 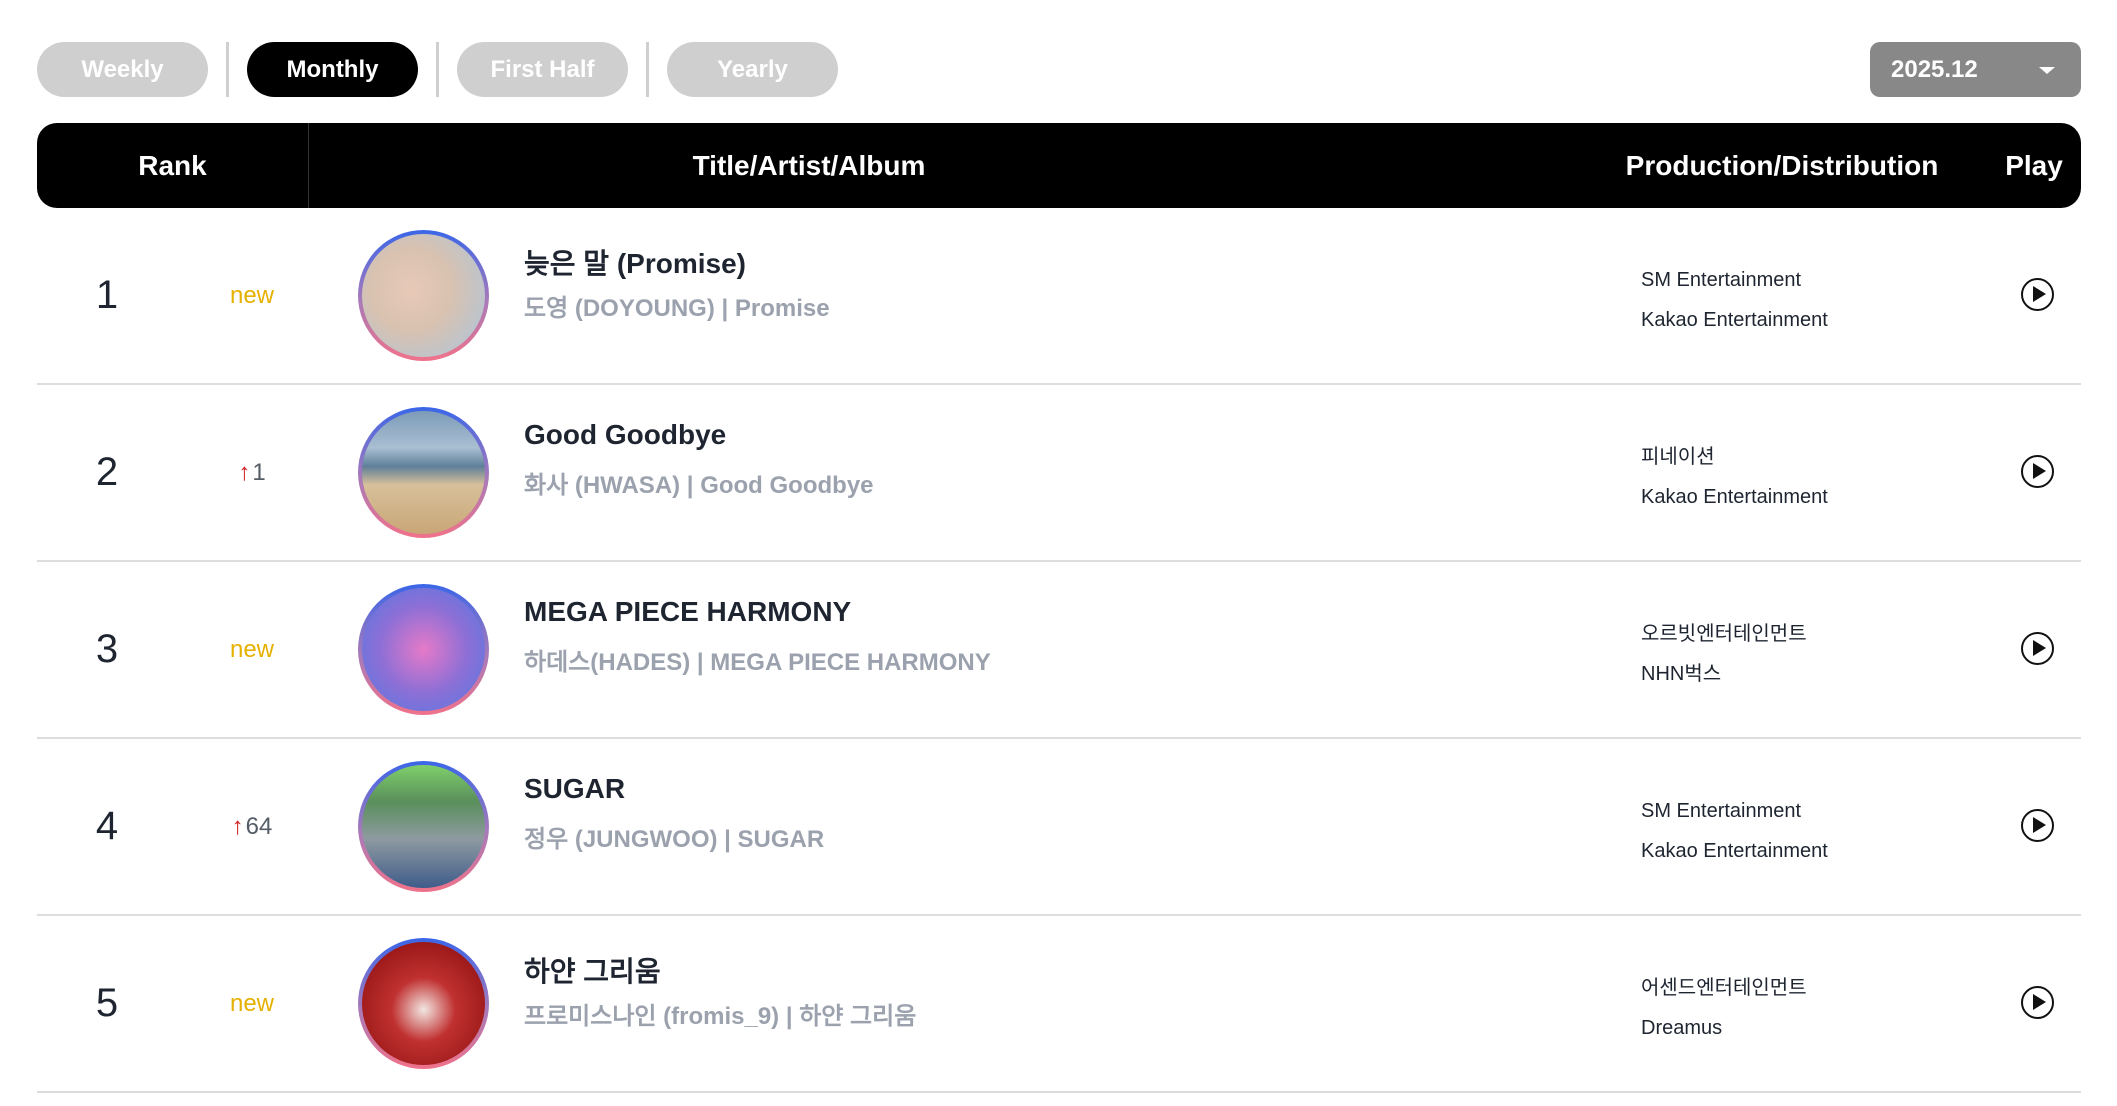 What do you see at coordinates (1934, 69) in the screenshot?
I see `period-select-value: 2025.12` at bounding box center [1934, 69].